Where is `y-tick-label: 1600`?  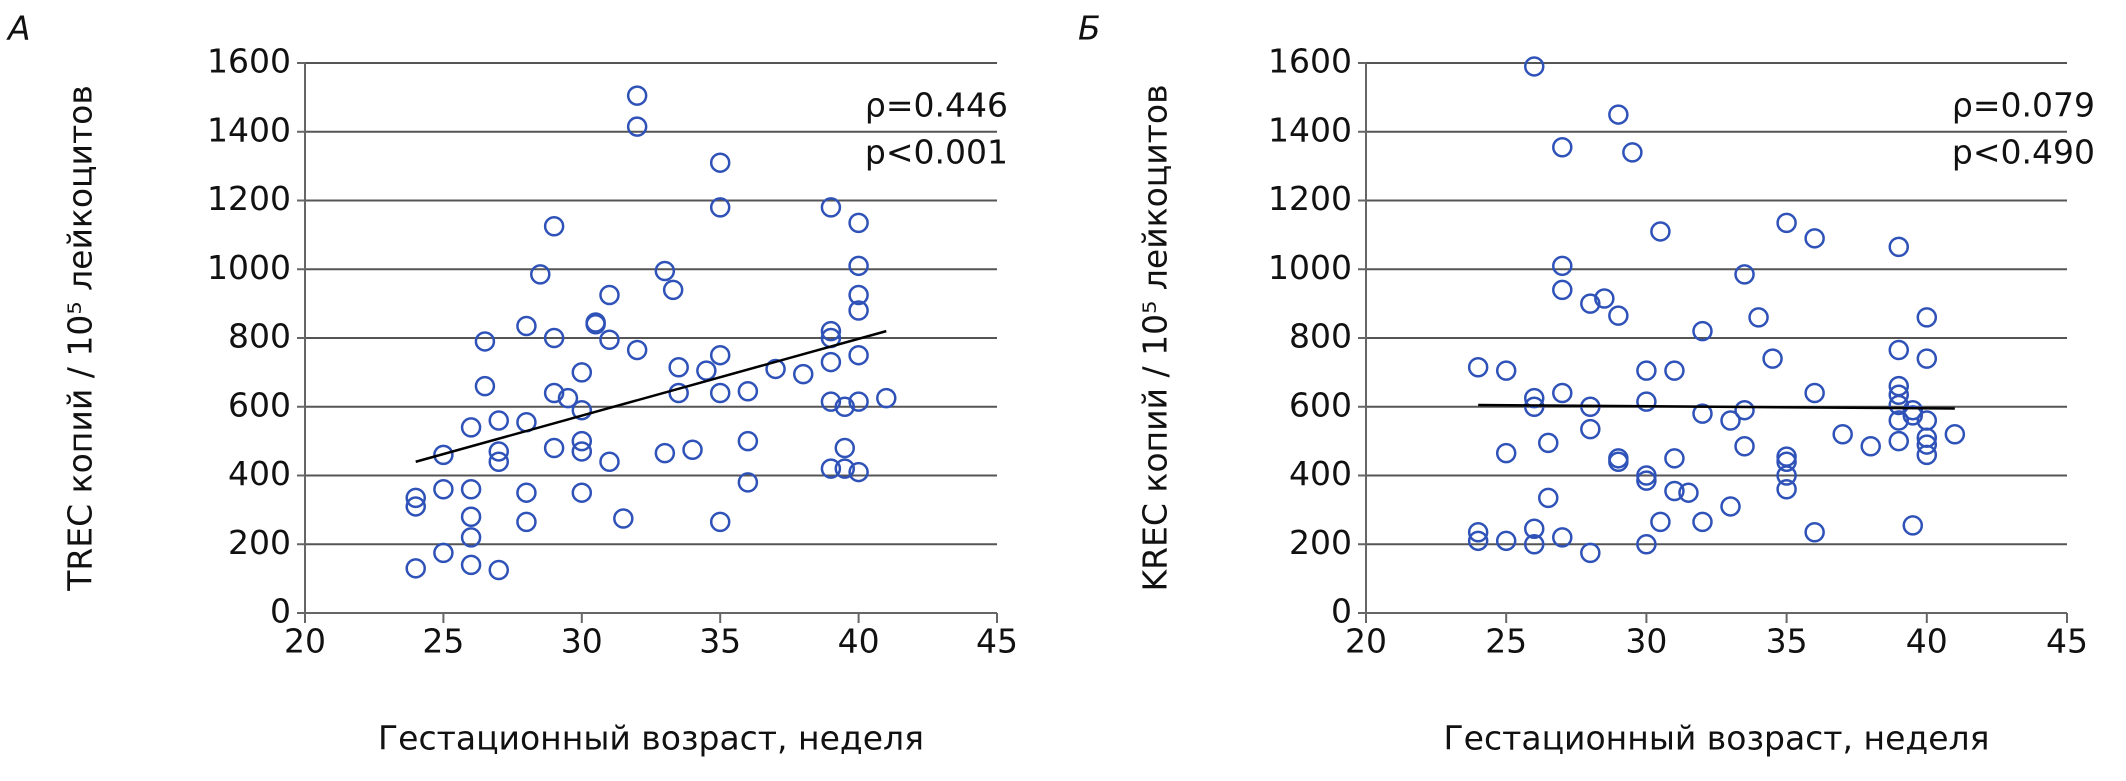
y-tick-label: 1600 is located at coordinates (1310, 61).